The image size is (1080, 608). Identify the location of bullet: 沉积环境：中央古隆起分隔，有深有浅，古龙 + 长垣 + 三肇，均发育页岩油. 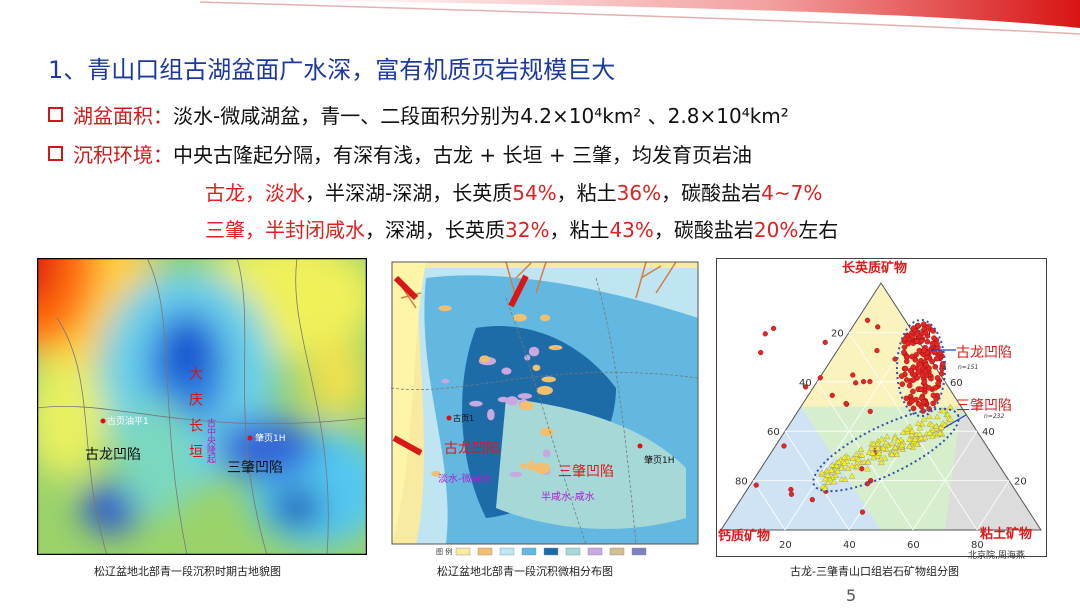
(400, 153).